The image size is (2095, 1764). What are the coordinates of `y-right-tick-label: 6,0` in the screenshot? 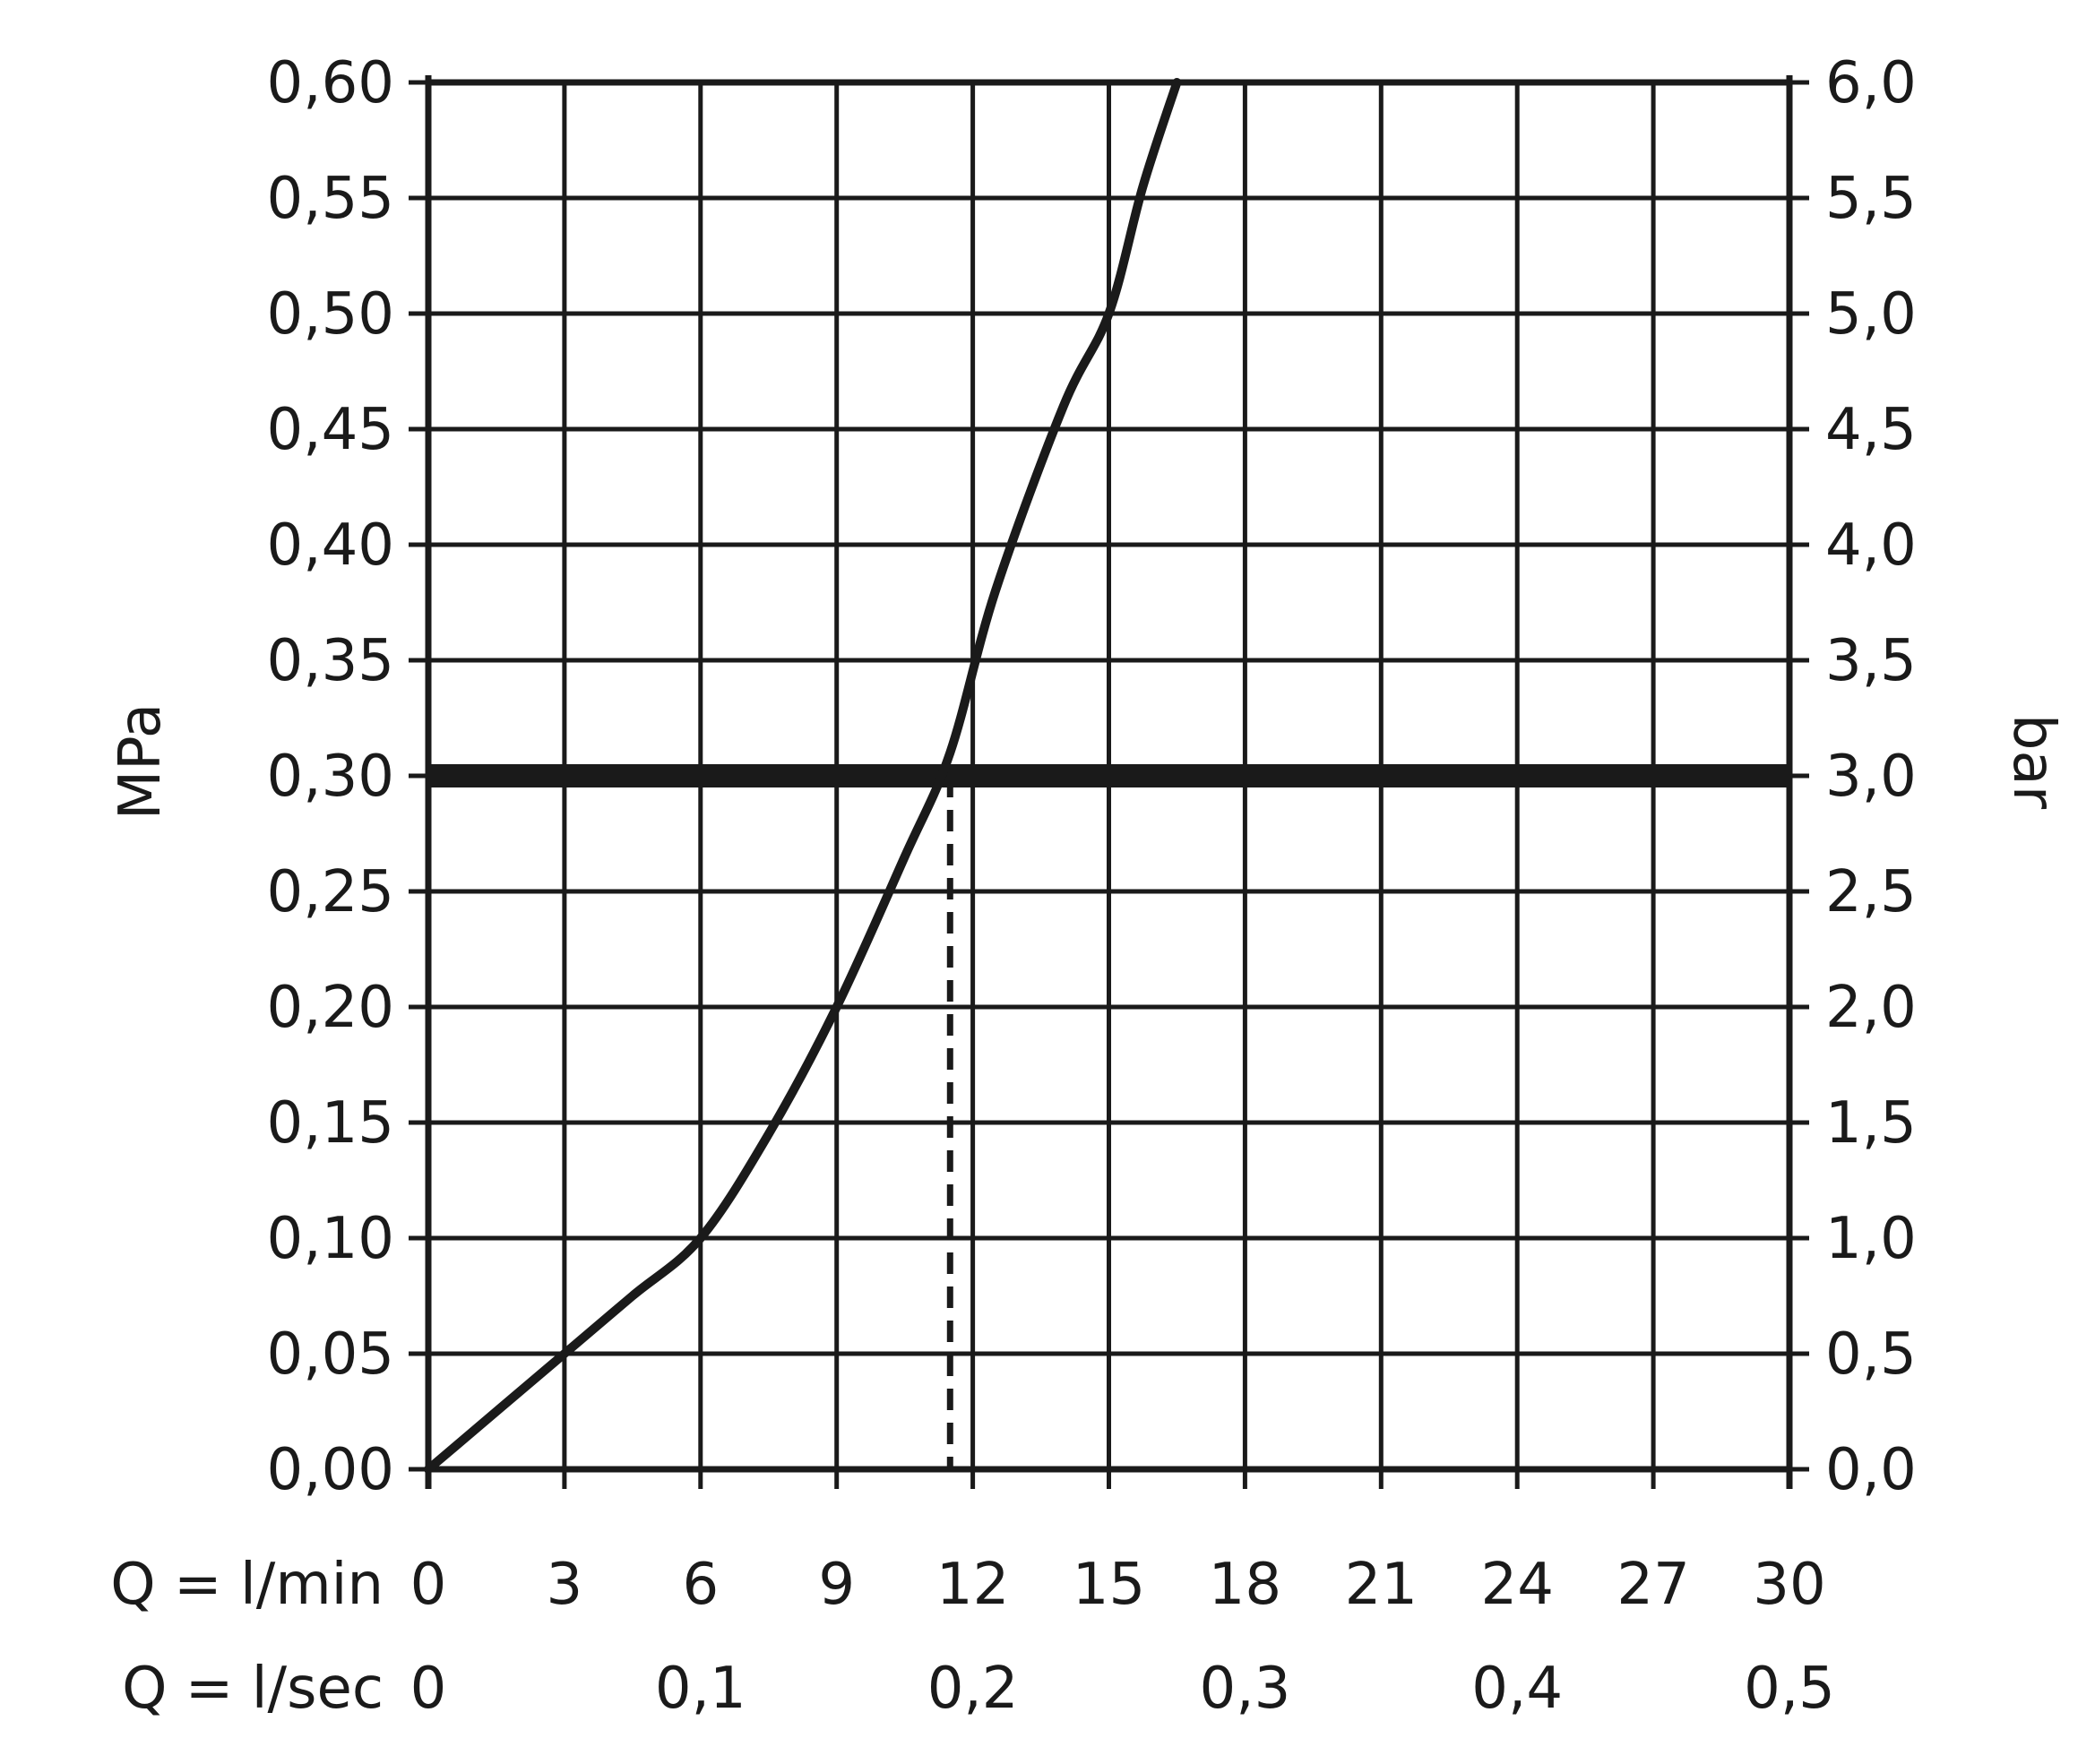 It's located at (1871, 83).